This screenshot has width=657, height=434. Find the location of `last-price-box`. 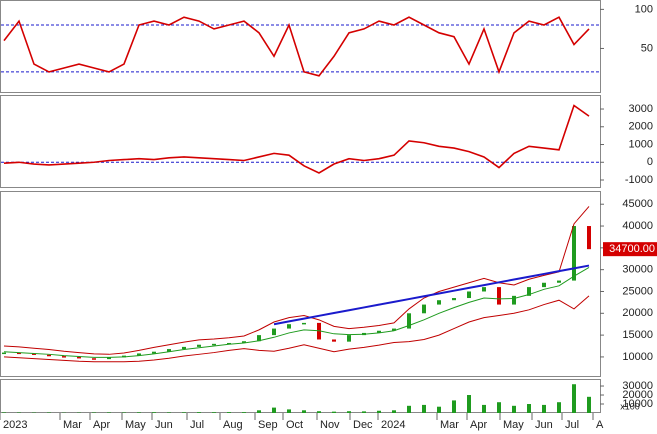

last-price-box is located at coordinates (630, 249).